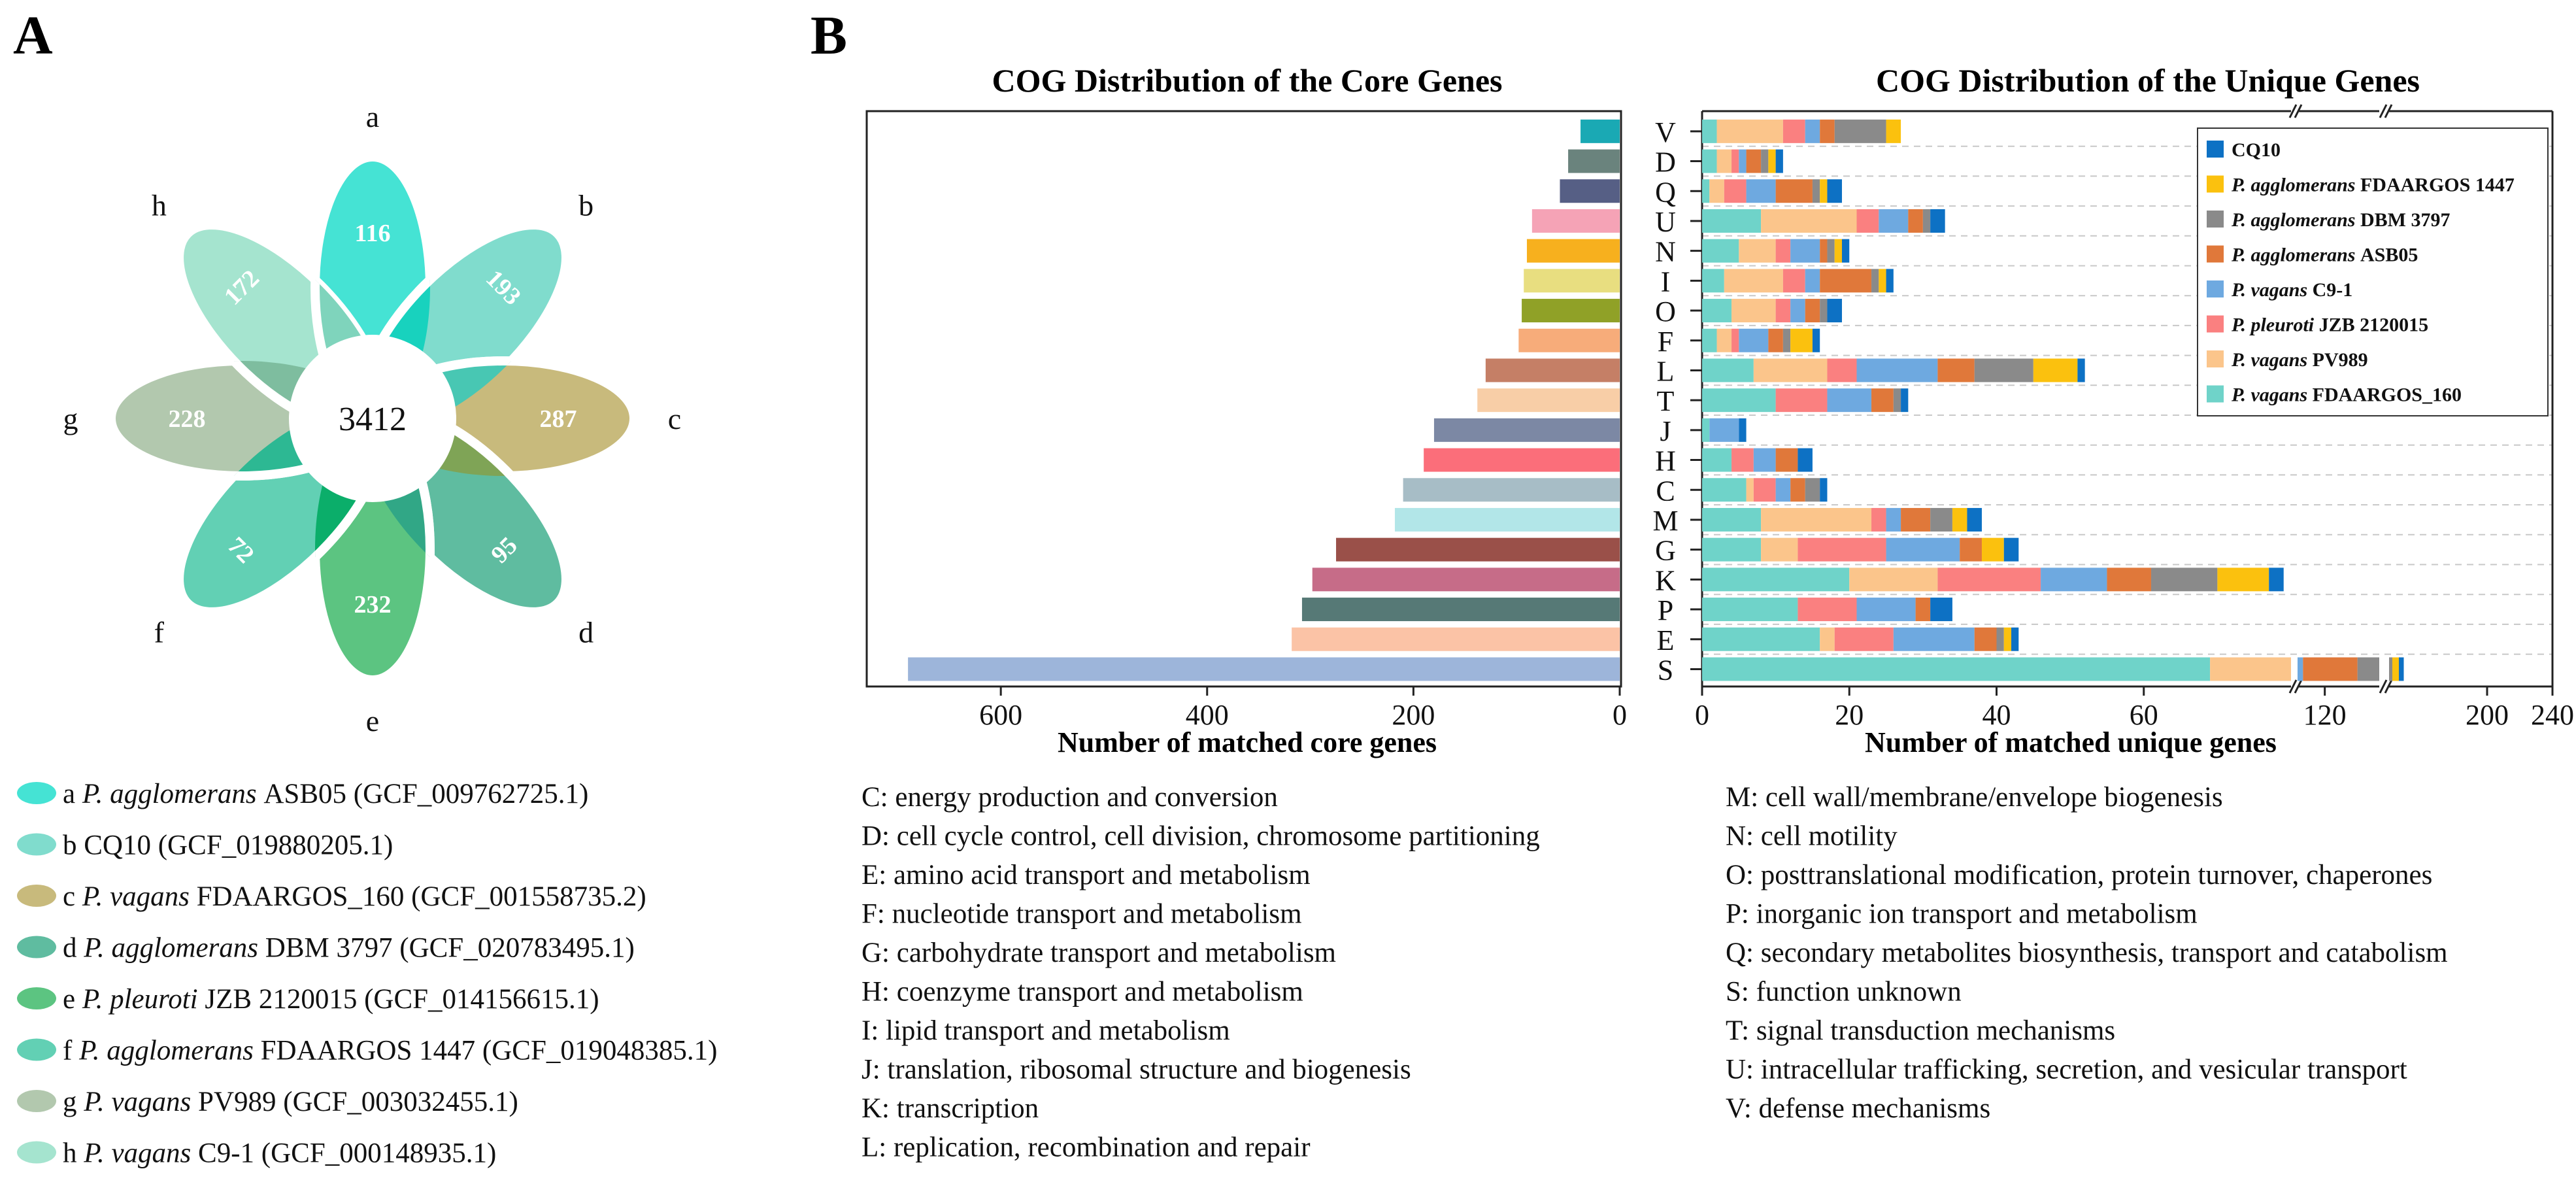 The width and height of the screenshot is (2576, 1186). I want to click on category-label-E: E, so click(1666, 640).